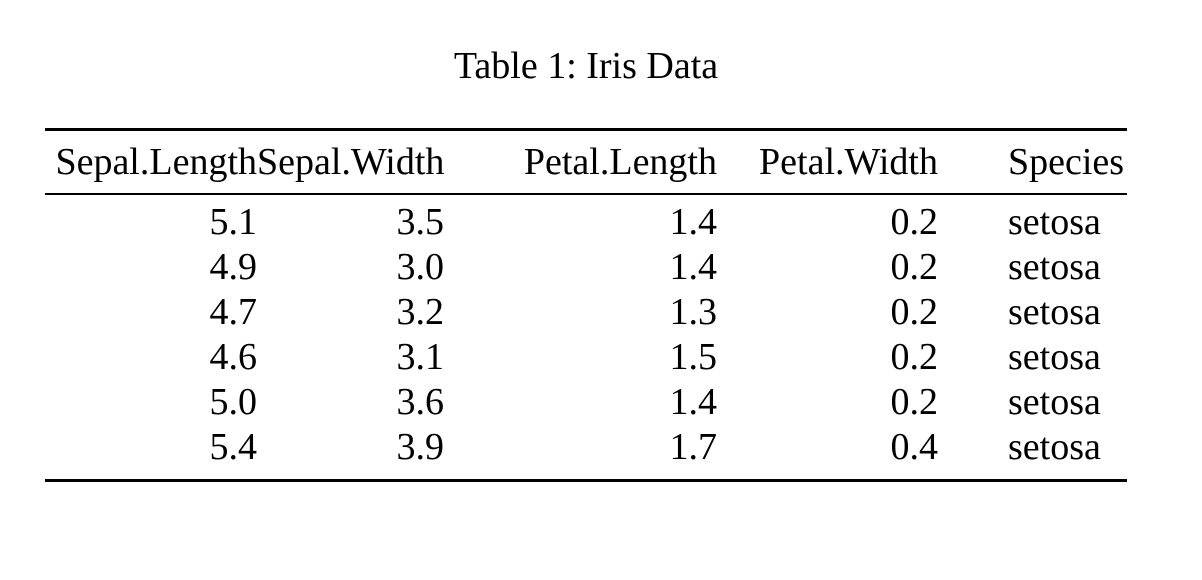 This screenshot has height=580, width=1202. What do you see at coordinates (350, 162) in the screenshot?
I see `column-header-sepal-width: Sepal.Width` at bounding box center [350, 162].